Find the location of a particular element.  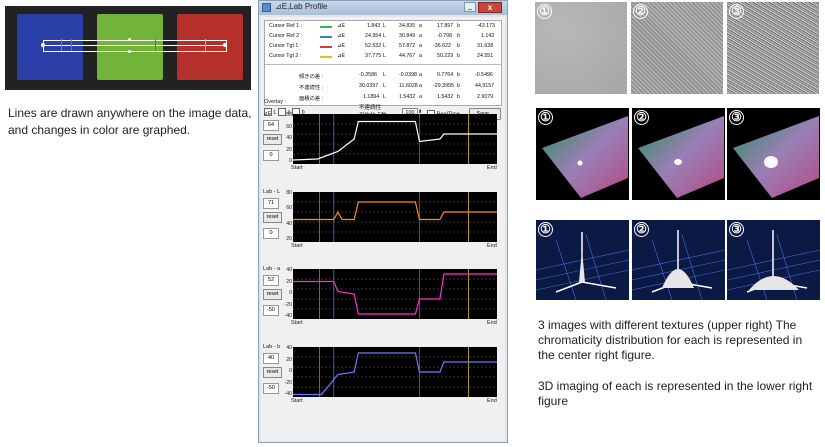

b-value: 24.551 is located at coordinates (485, 56).